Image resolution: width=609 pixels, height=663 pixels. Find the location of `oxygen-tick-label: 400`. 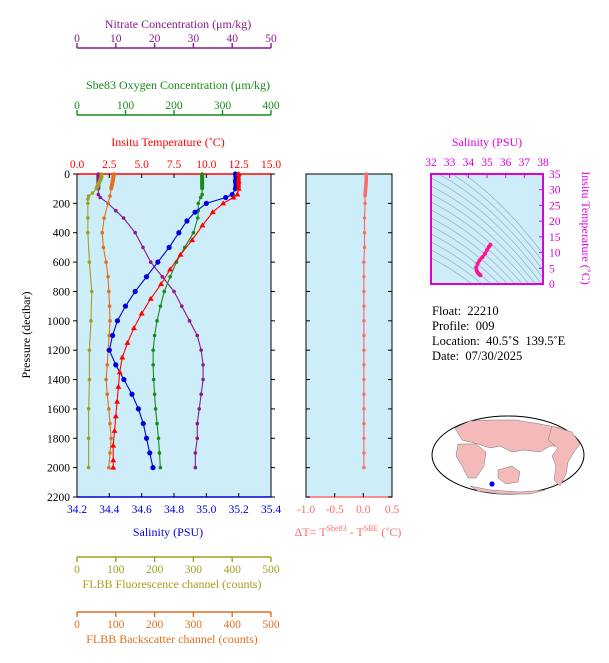

oxygen-tick-label: 400 is located at coordinates (271, 106).